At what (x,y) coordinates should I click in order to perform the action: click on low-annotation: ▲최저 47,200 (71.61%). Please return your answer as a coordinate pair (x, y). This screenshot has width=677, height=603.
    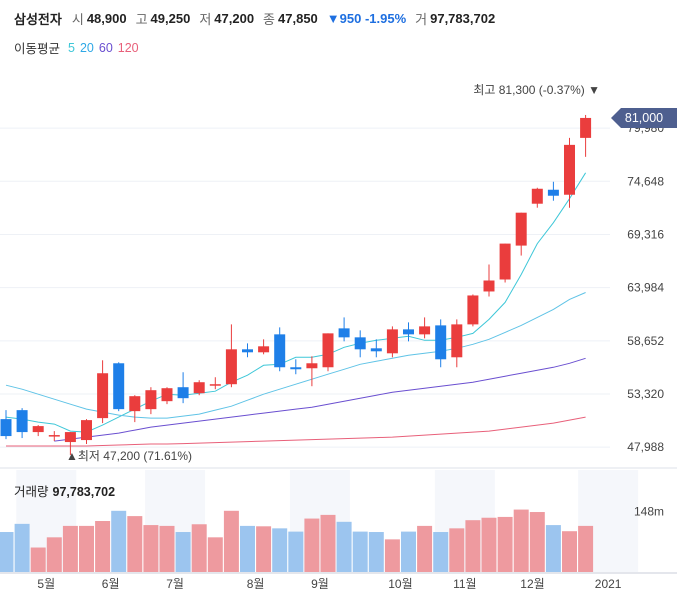
    Looking at the image, I should click on (129, 456).